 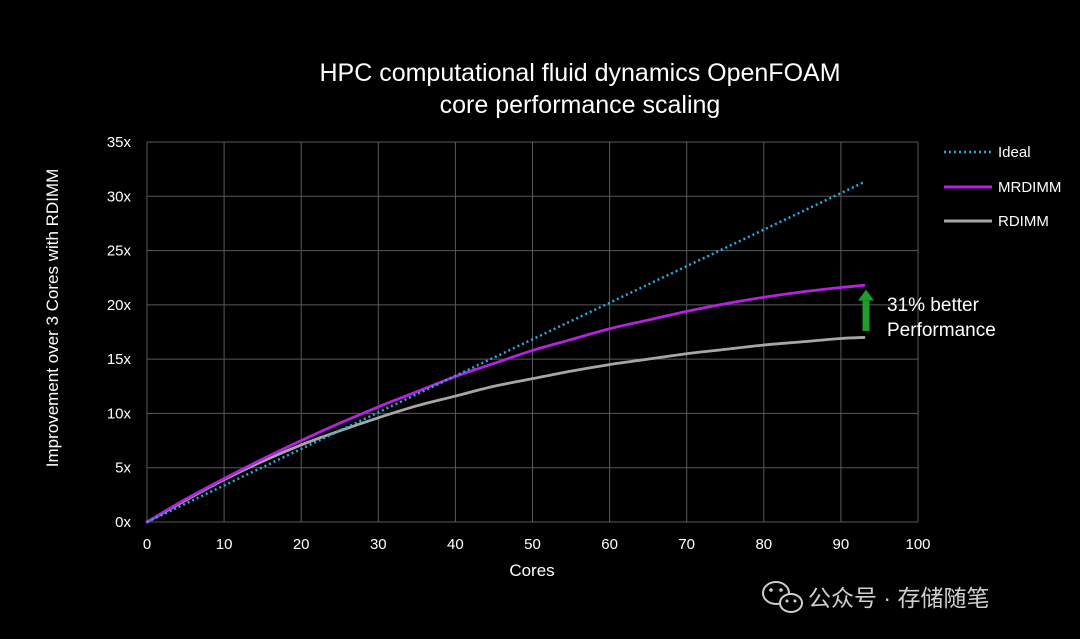 What do you see at coordinates (224, 544) in the screenshot?
I see `x-tick-label: 10` at bounding box center [224, 544].